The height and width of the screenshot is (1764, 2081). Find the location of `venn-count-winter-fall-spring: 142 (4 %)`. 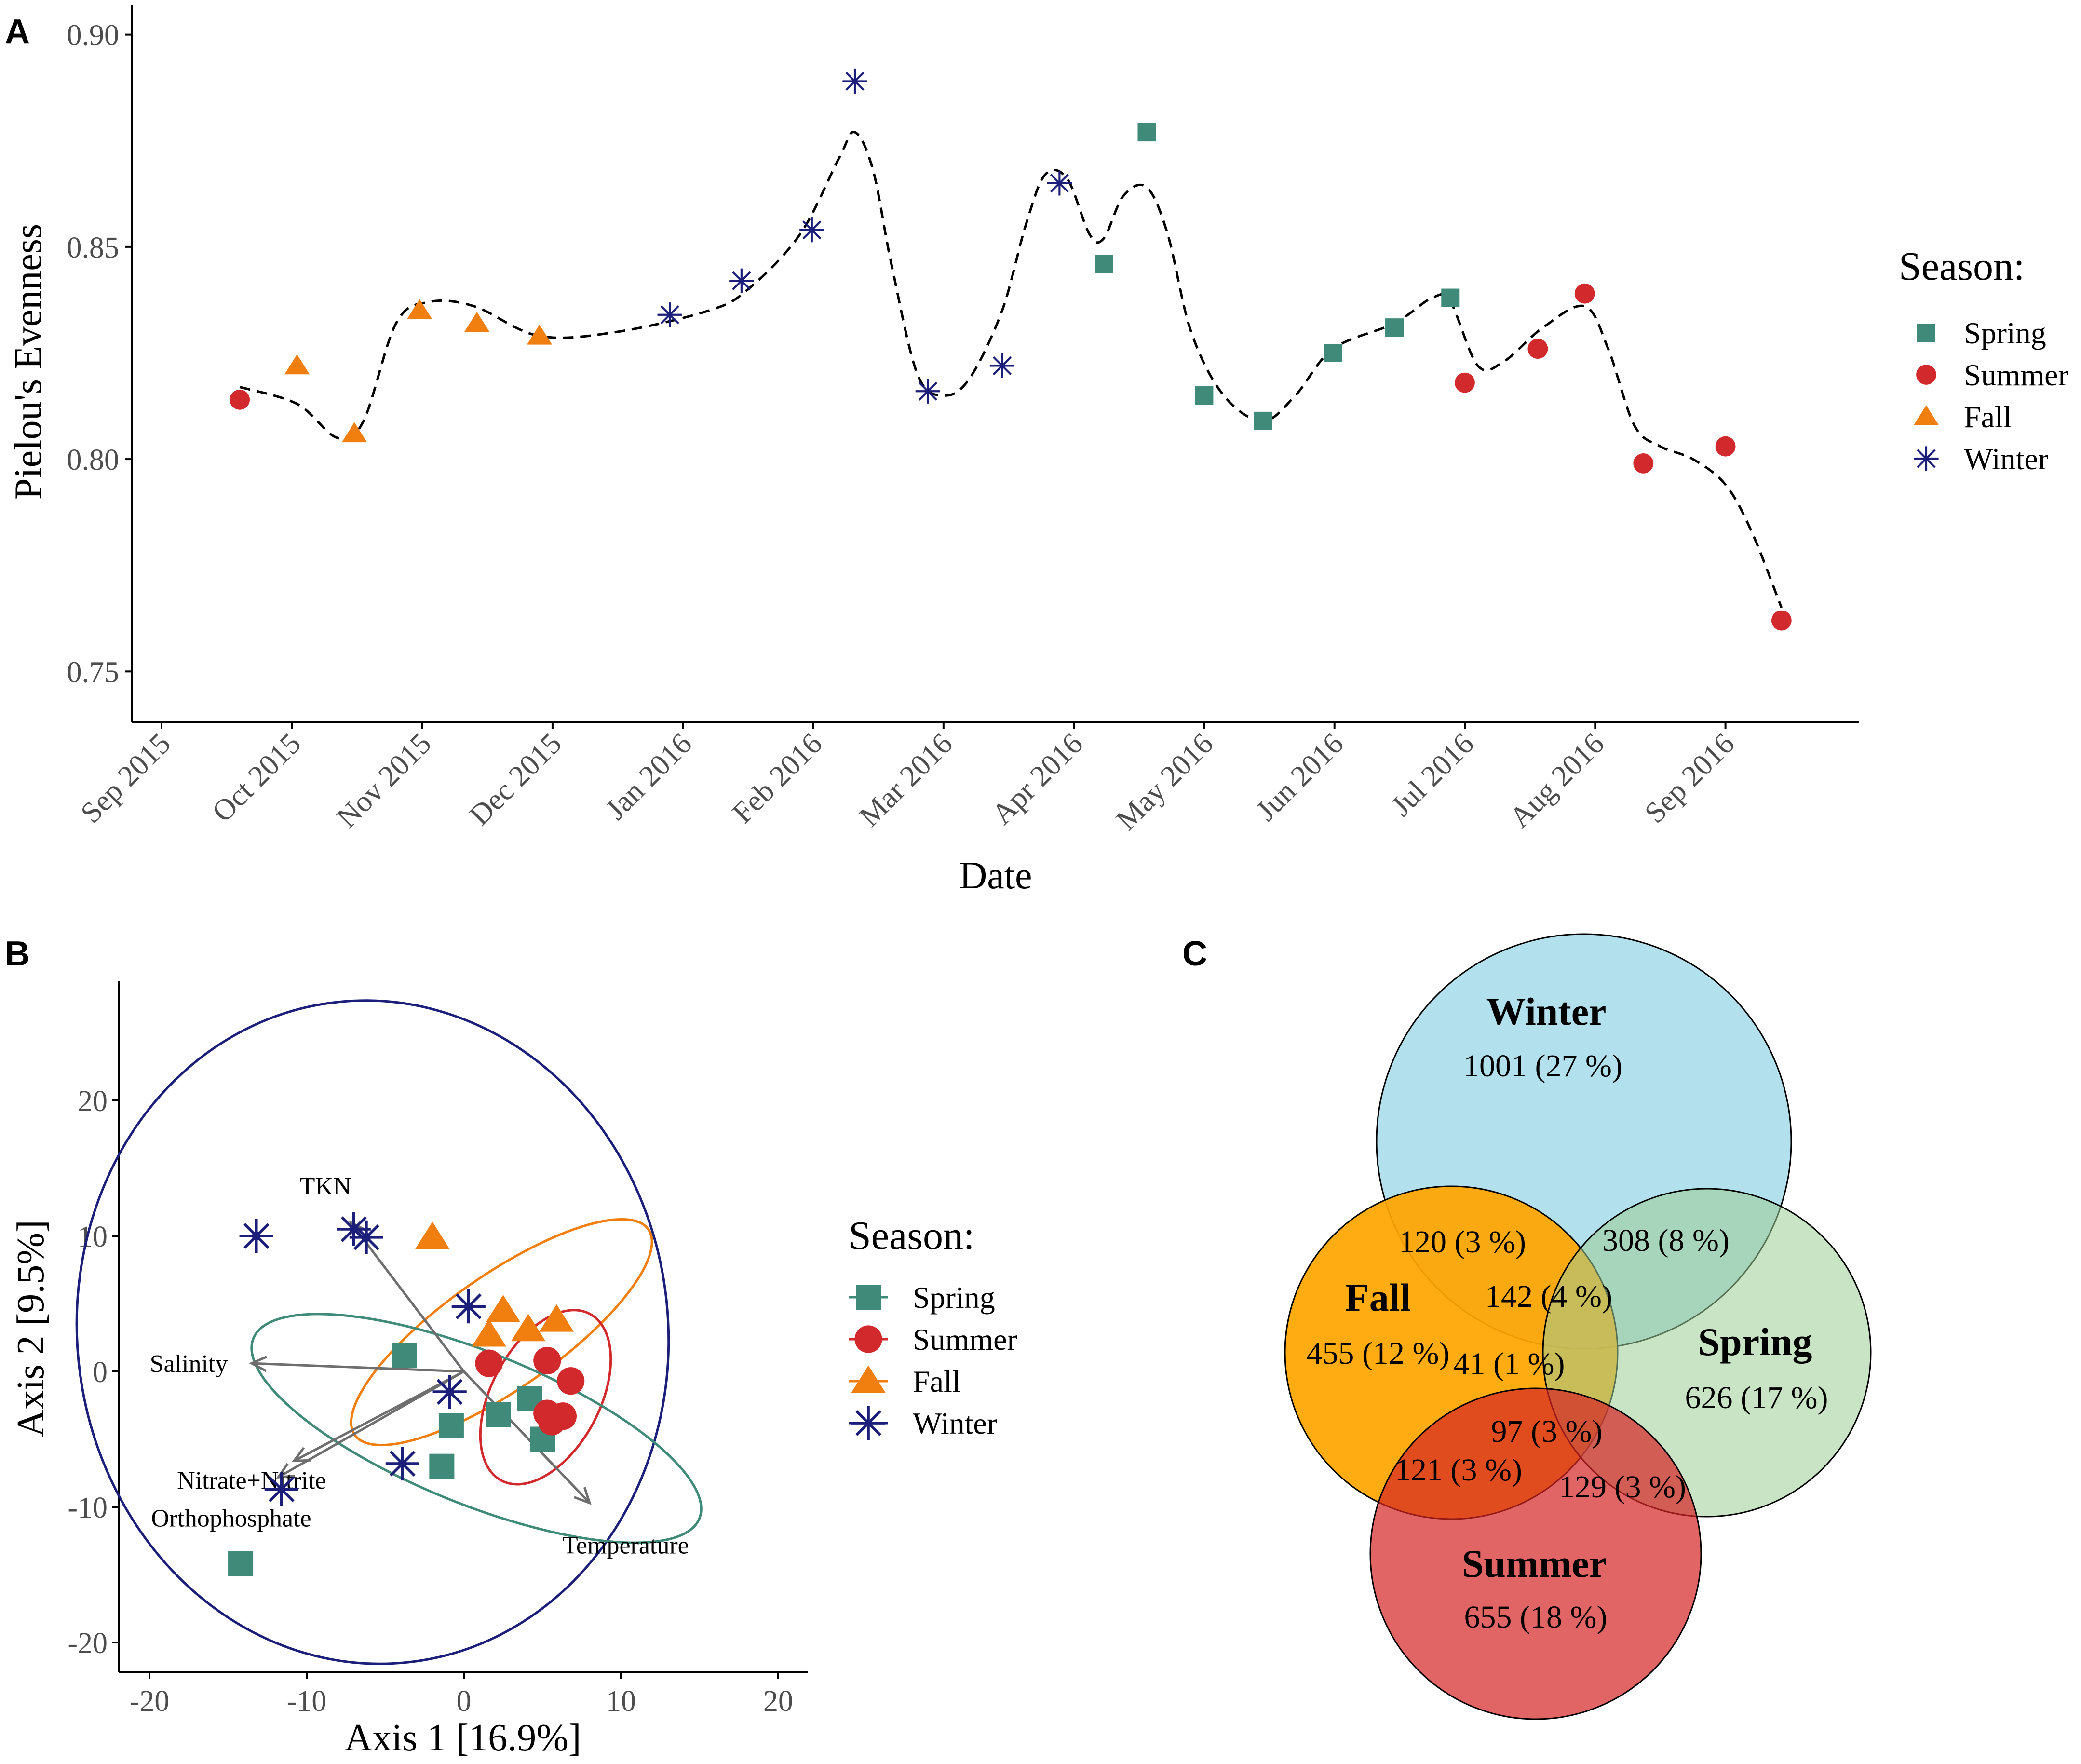

venn-count-winter-fall-spring: 142 (4 %) is located at coordinates (1548, 1297).